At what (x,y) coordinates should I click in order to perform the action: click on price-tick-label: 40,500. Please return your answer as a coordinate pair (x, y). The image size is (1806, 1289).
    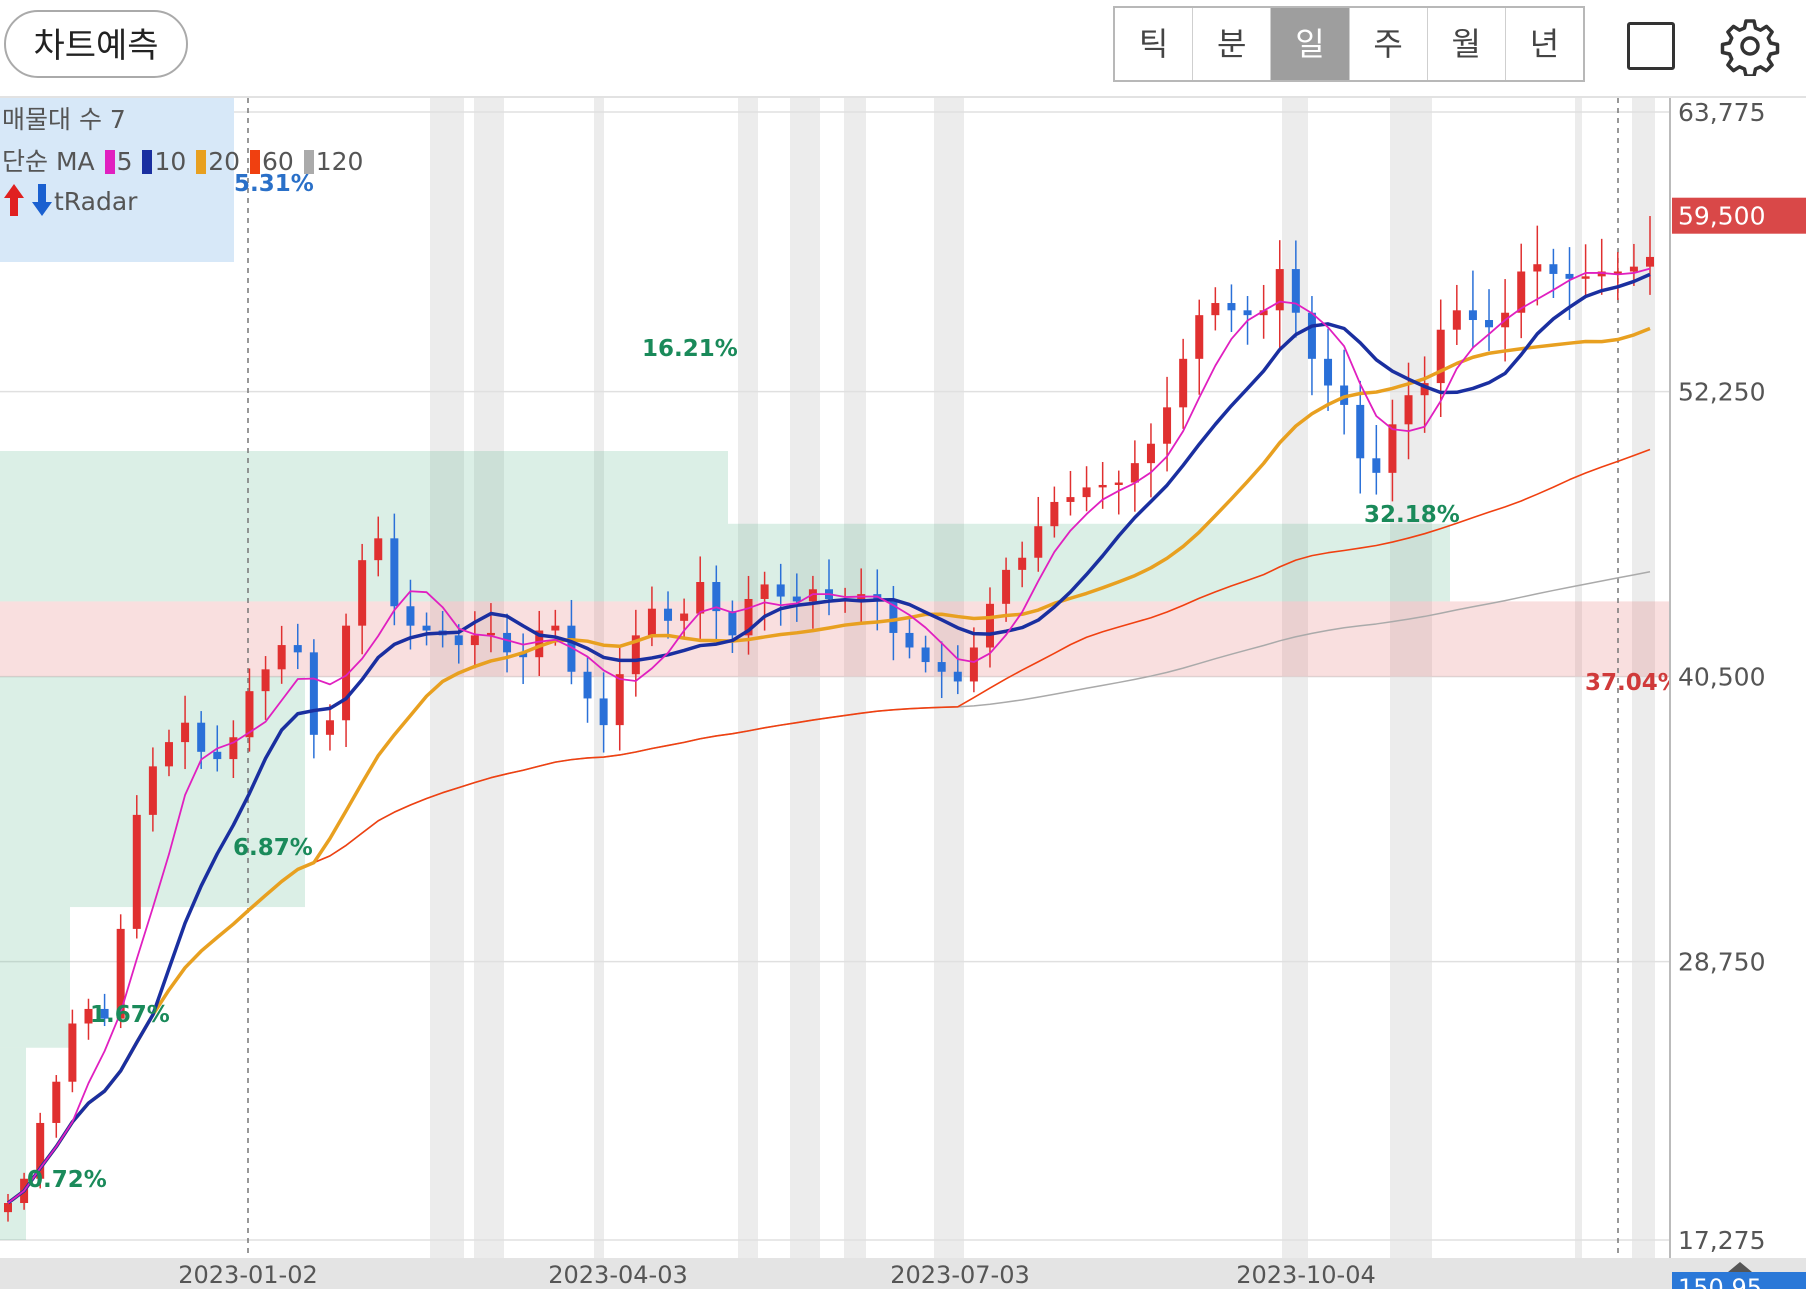
    Looking at the image, I should click on (1721, 677).